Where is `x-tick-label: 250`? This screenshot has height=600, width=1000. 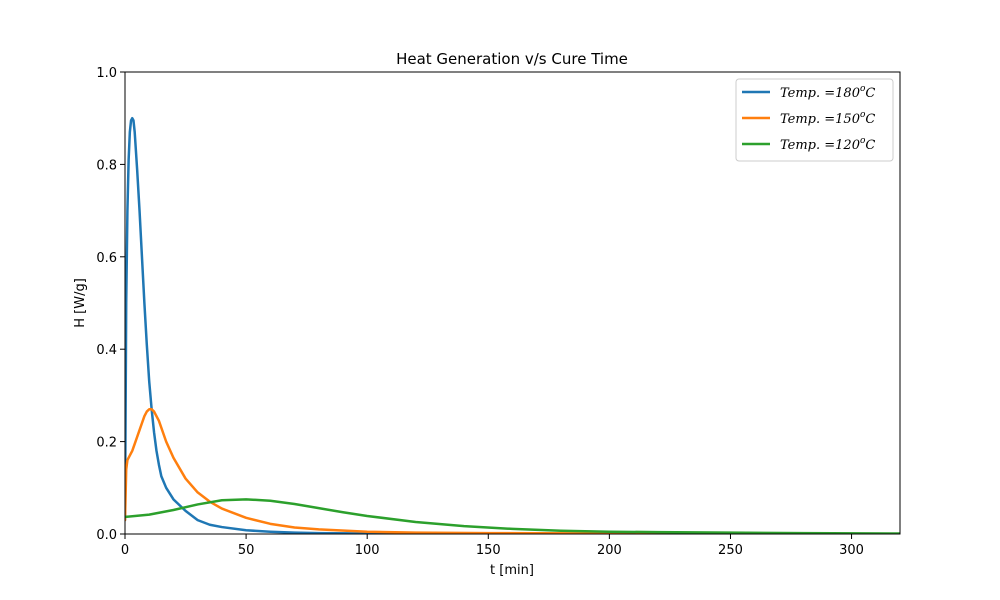 x-tick-label: 250 is located at coordinates (730, 550).